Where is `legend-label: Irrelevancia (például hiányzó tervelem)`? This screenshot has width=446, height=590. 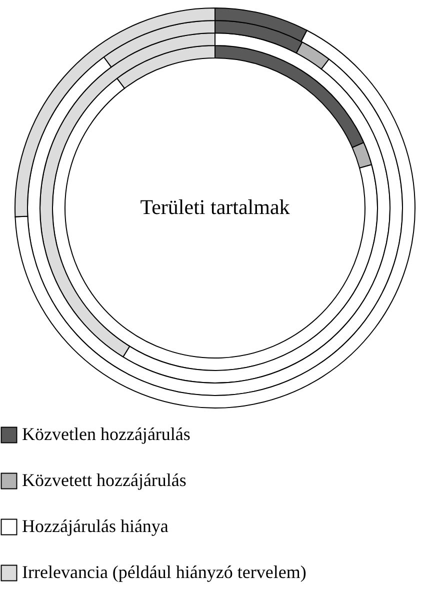
legend-label: Irrelevancia (például hiányzó tervelem) is located at coordinates (164, 572).